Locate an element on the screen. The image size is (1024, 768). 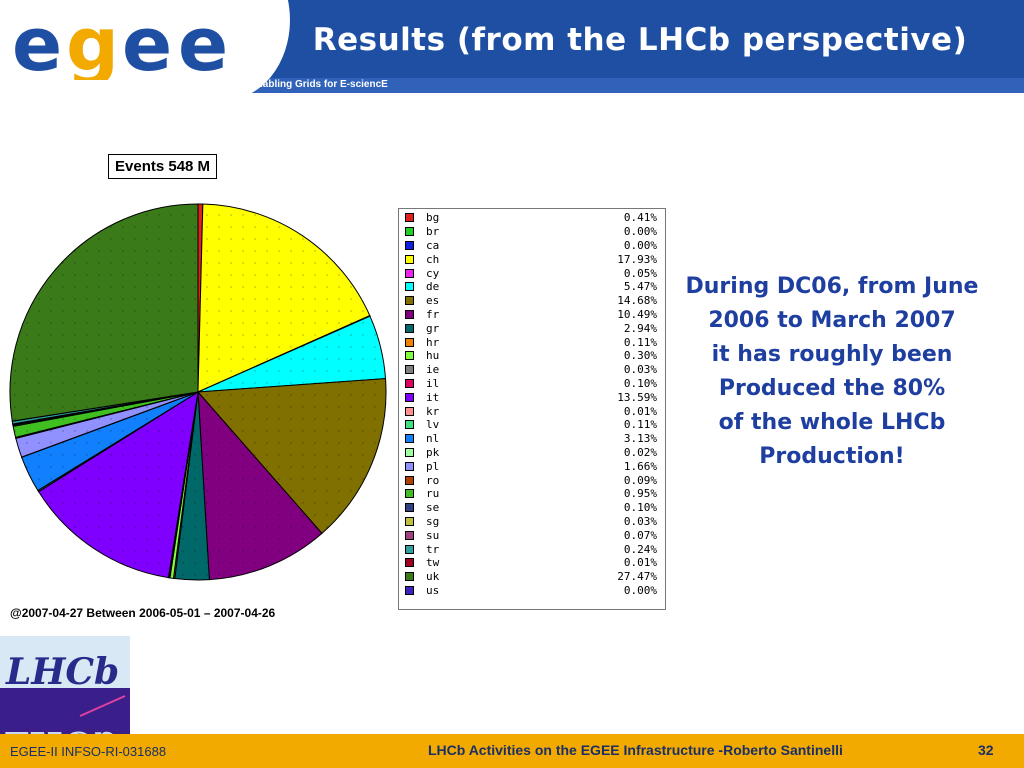
legend-label: bg is located at coordinates (433, 218).